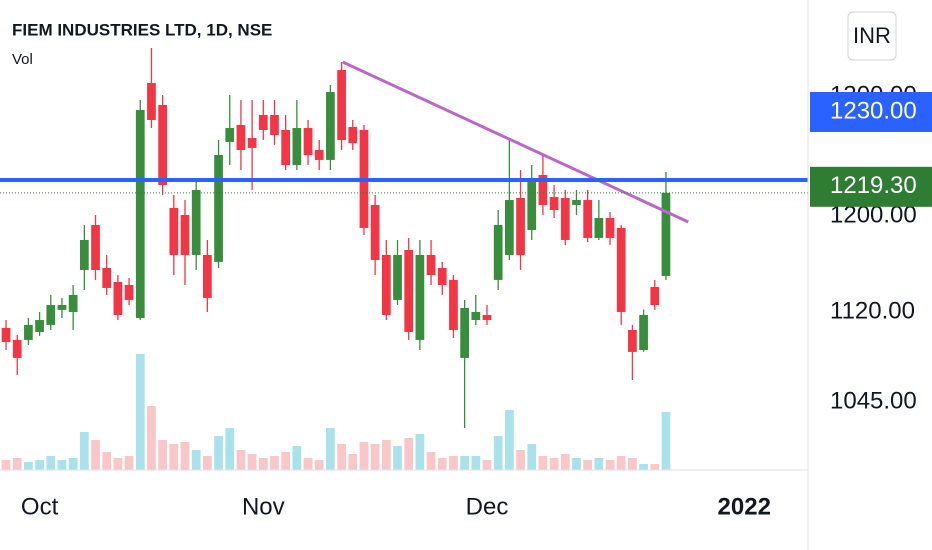 The width and height of the screenshot is (932, 550). Describe the element at coordinates (744, 506) in the screenshot. I see `x-tick-label: 2022` at that location.